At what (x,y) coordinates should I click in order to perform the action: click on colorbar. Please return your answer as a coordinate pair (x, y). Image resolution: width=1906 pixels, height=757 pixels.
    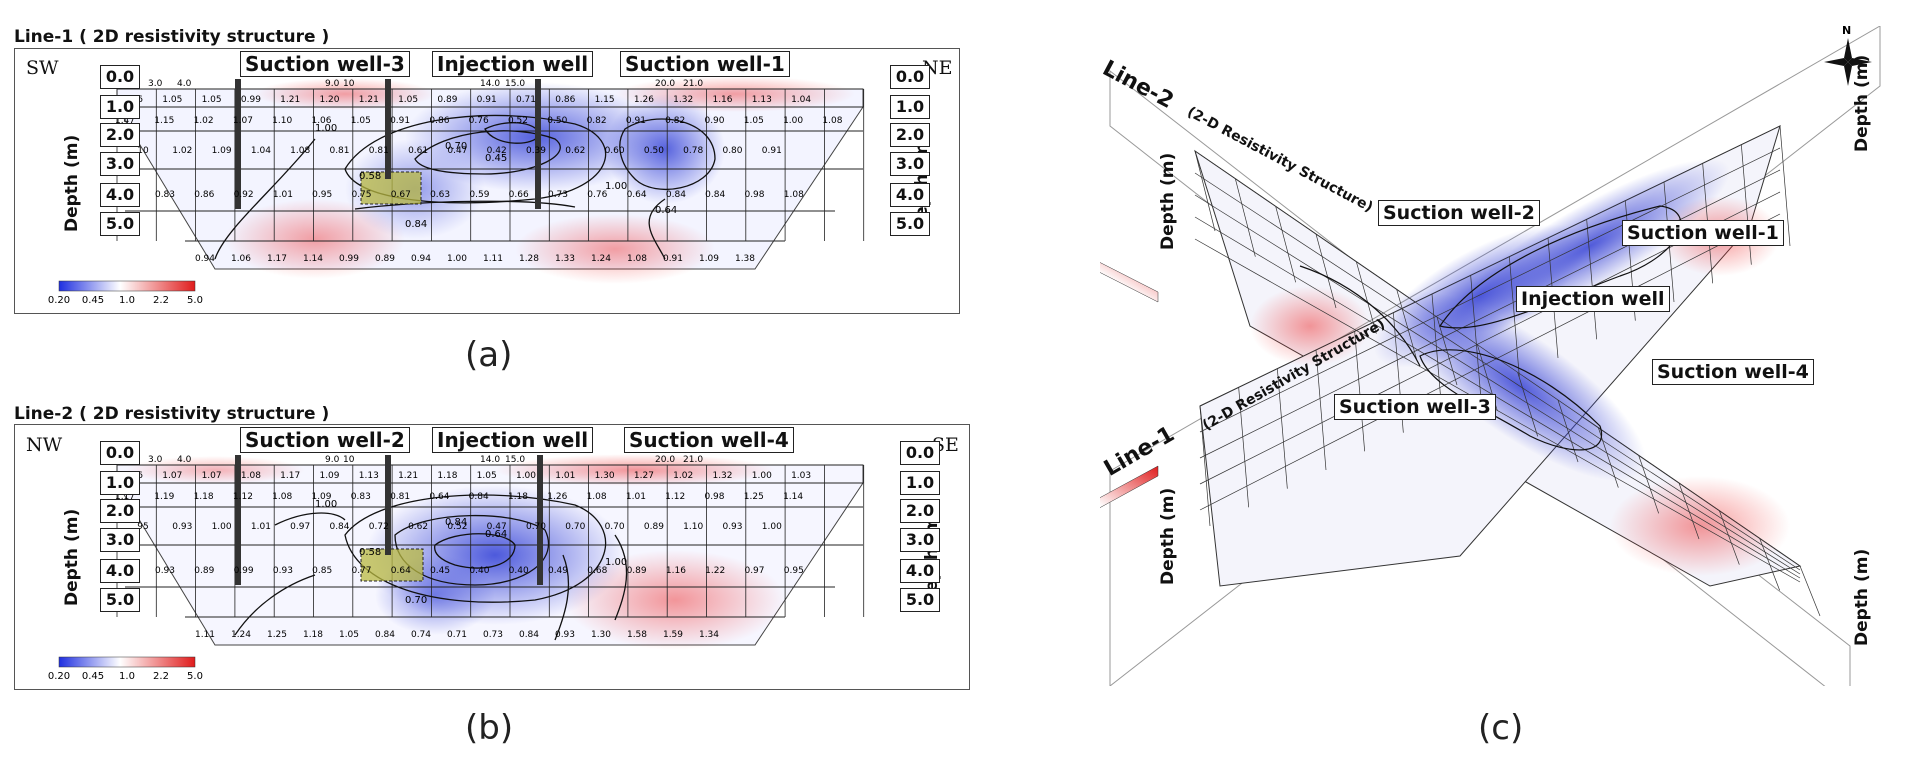
    Looking at the image, I should click on (1129, 486).